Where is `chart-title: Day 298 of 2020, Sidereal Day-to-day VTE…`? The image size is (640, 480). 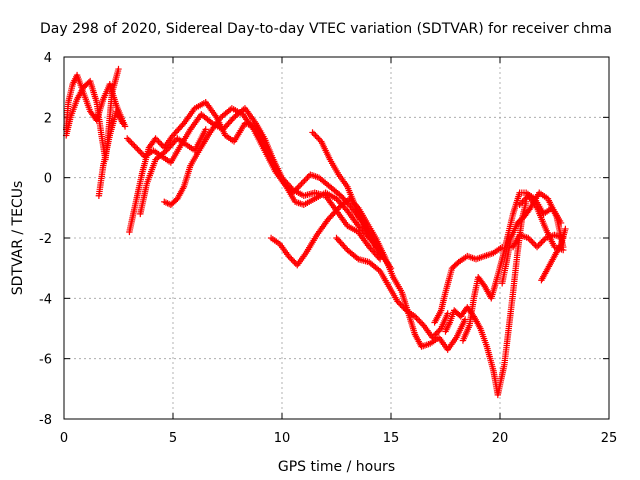
chart-title: Day 298 of 2020, Sidereal Day-to-day VTE… is located at coordinates (326, 29).